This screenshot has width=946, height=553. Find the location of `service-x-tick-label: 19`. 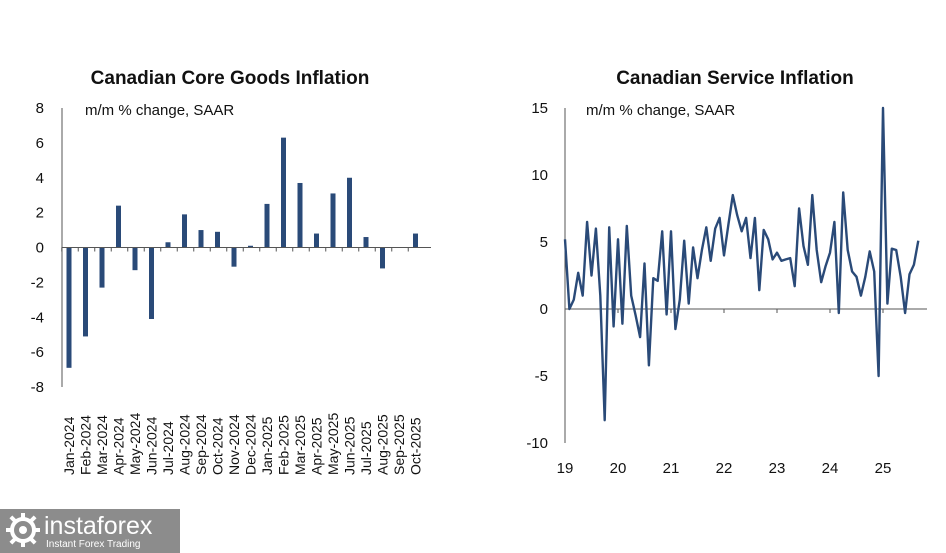

service-x-tick-label: 19 is located at coordinates (565, 468).